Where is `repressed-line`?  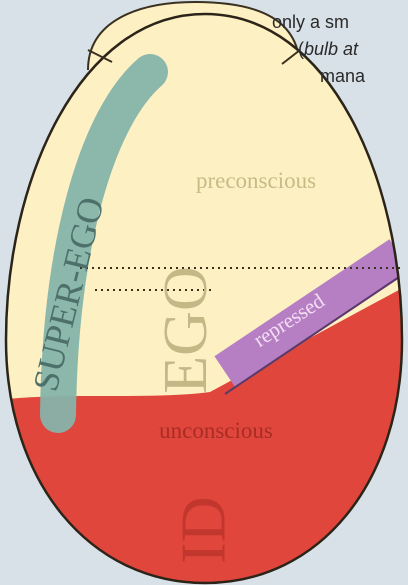 repressed-line is located at coordinates (313, 334).